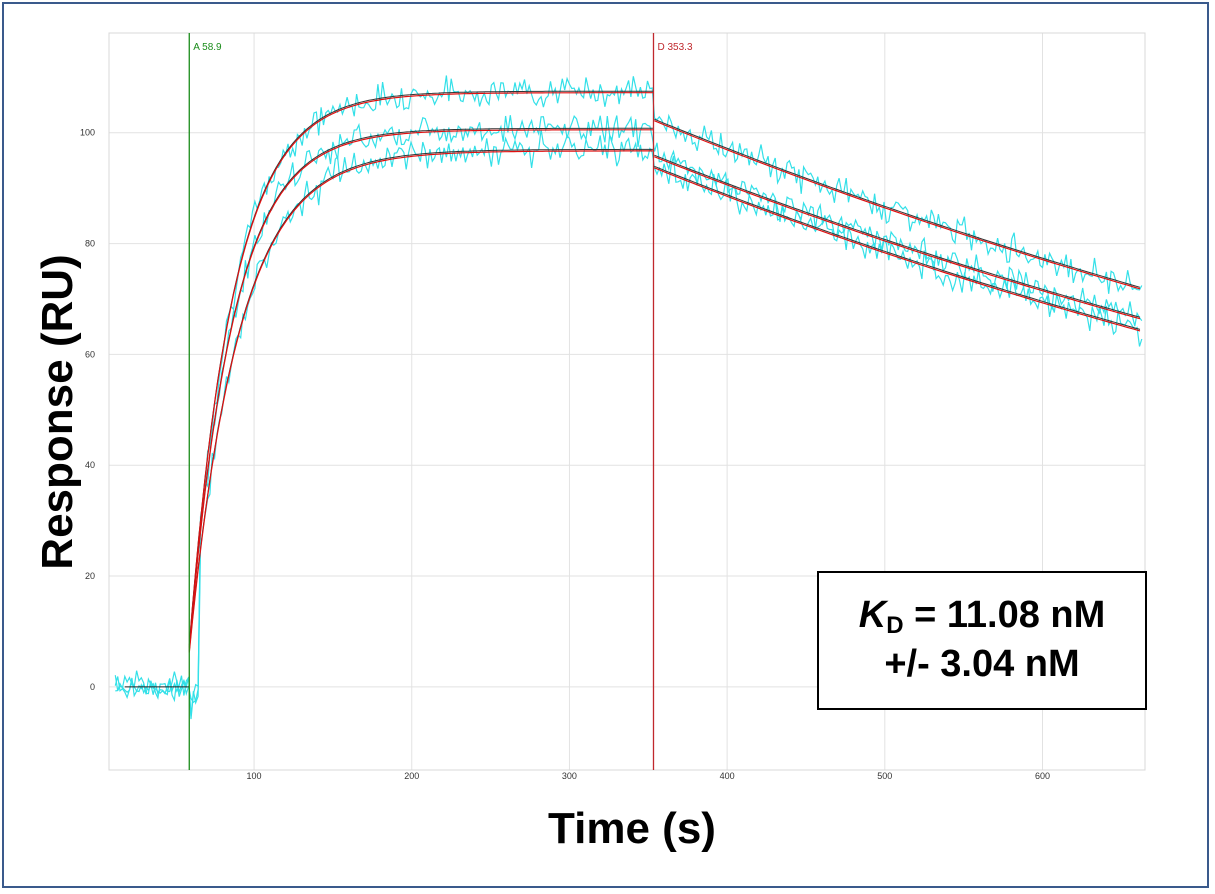 This screenshot has width=1215, height=894. Describe the element at coordinates (87, 133) in the screenshot. I see `y-tick-100: 100` at that location.